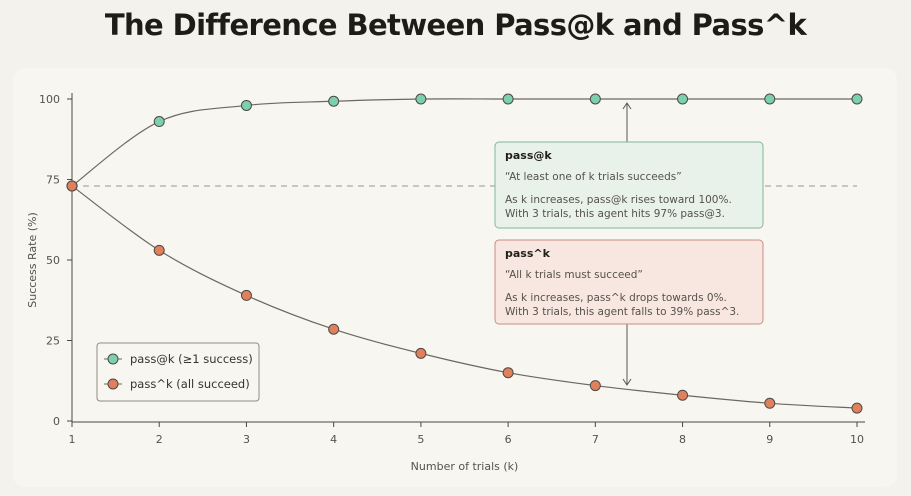 This screenshot has width=911, height=496. I want to click on callout-quote: “All k trials must succeed”, so click(574, 275).